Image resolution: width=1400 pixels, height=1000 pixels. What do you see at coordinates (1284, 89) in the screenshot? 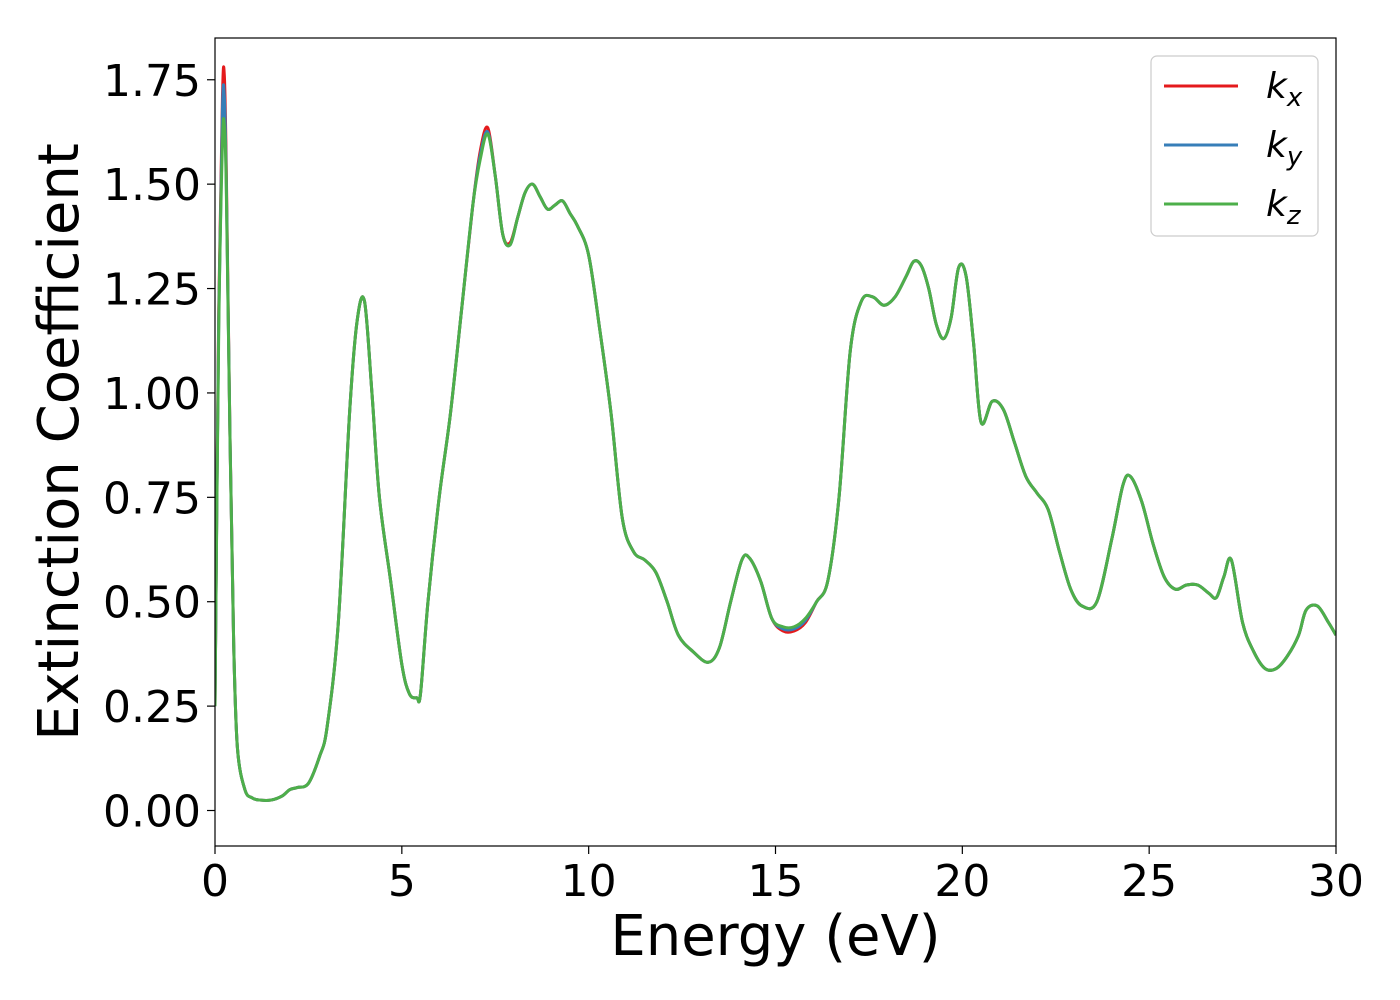
I see `legend-label: kx` at bounding box center [1284, 89].